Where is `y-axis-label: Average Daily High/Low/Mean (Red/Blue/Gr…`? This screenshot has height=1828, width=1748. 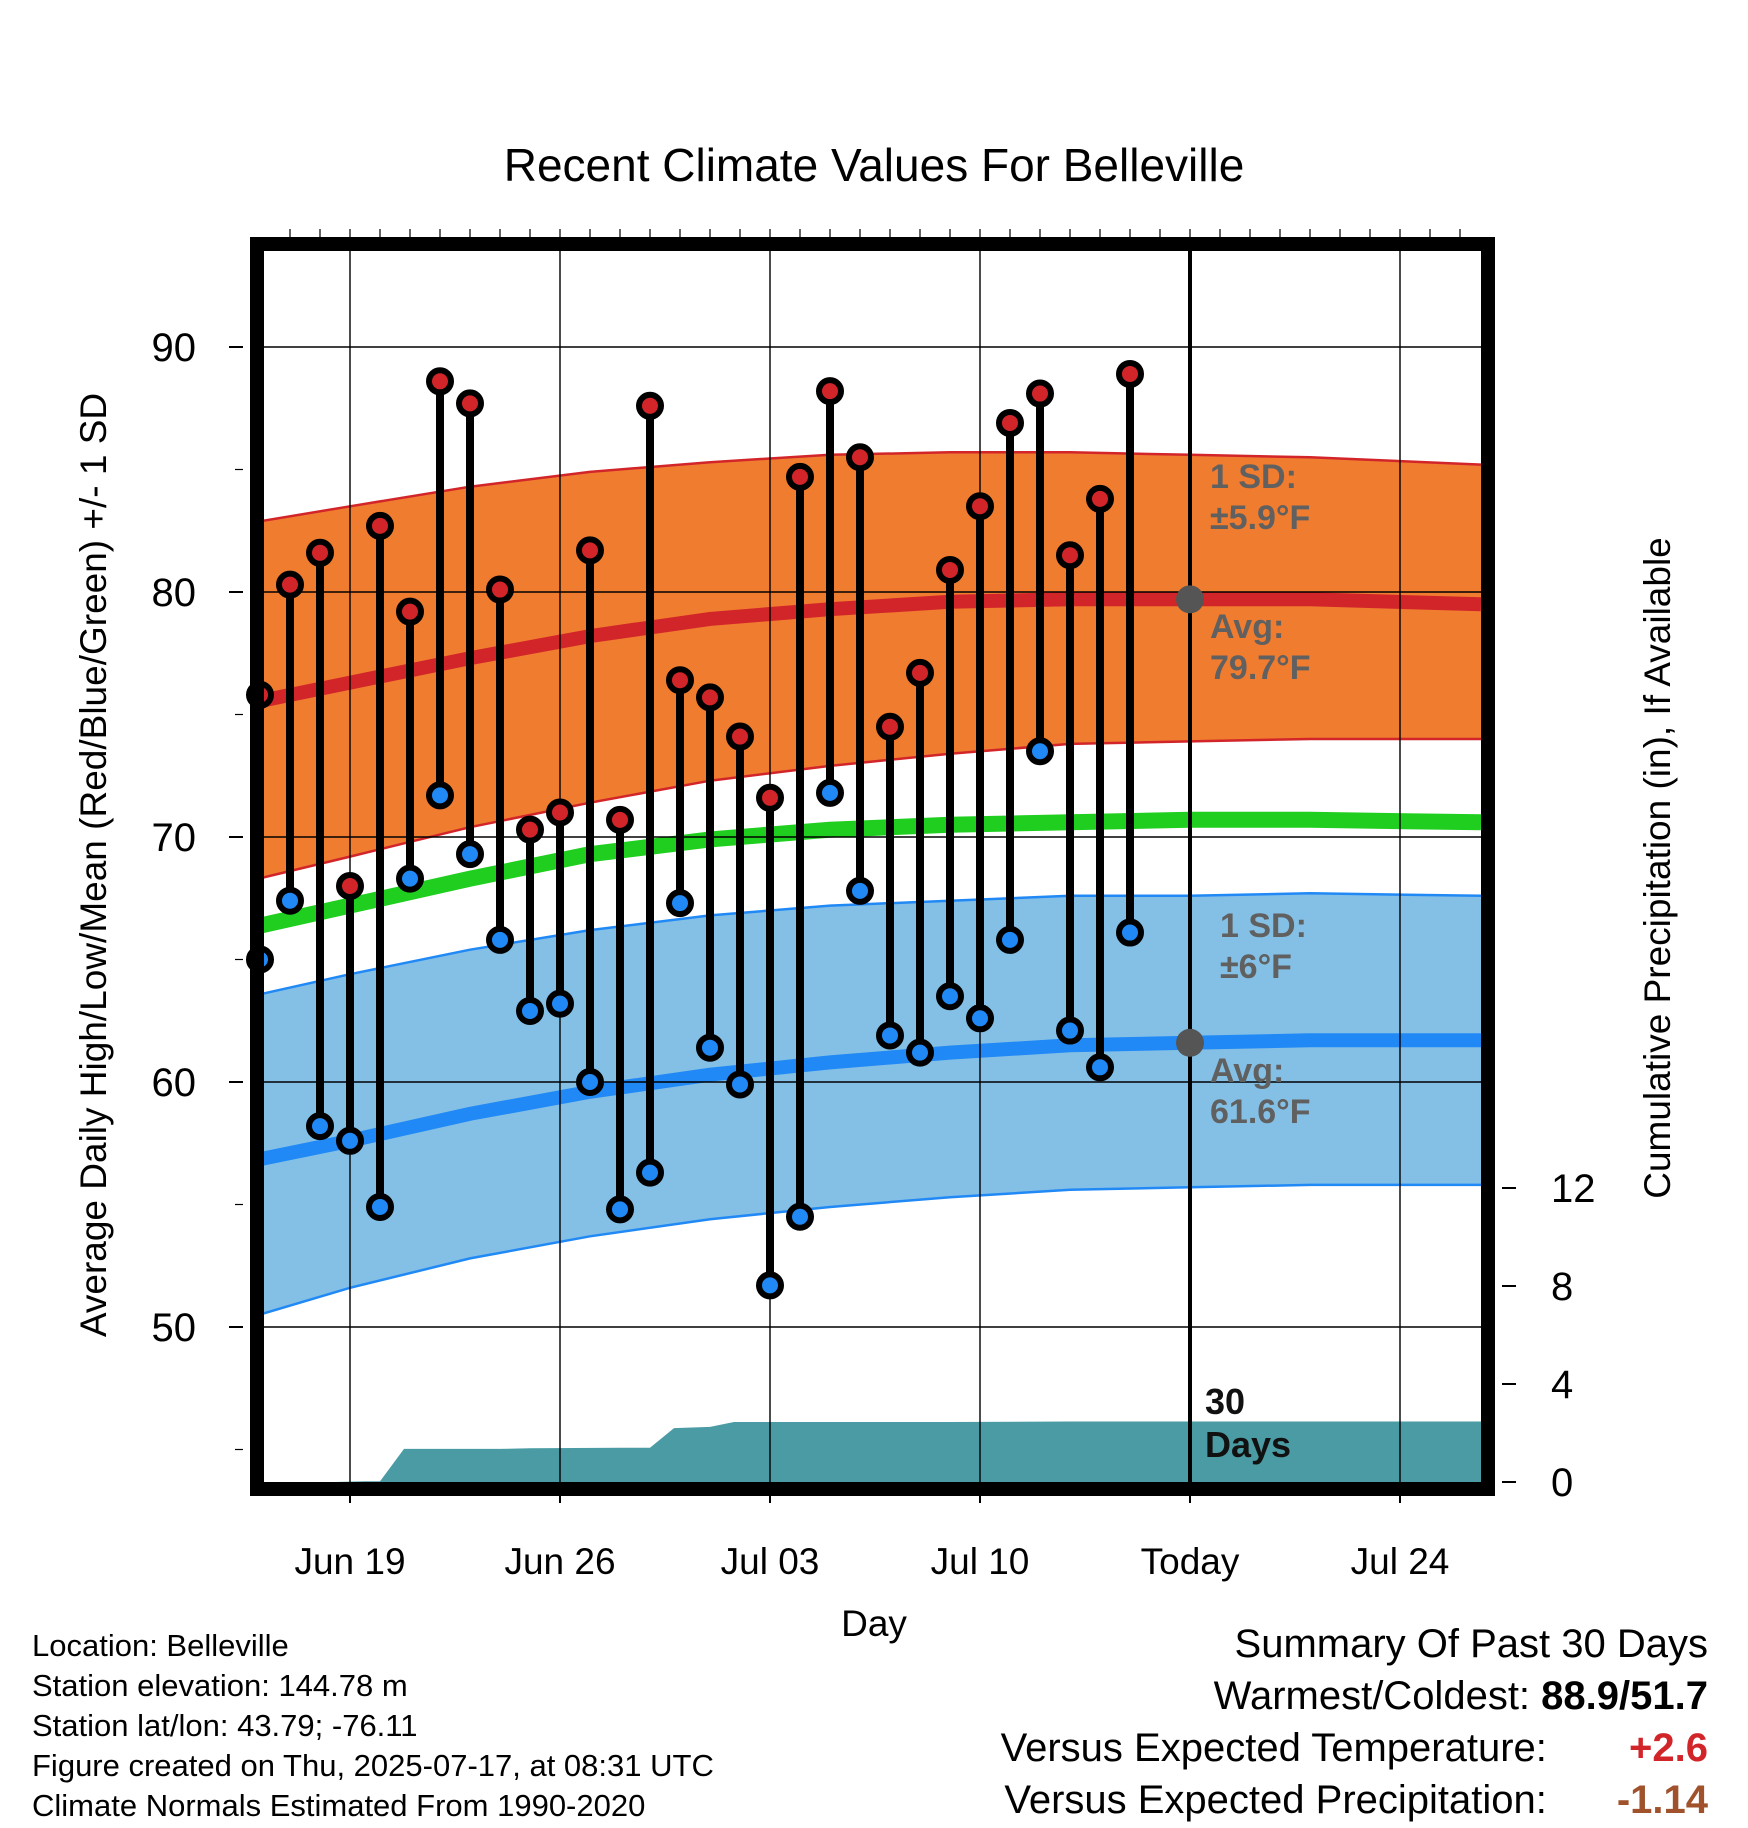 y-axis-label: Average Daily High/Low/Mean (Red/Blue/Gr… is located at coordinates (93, 865).